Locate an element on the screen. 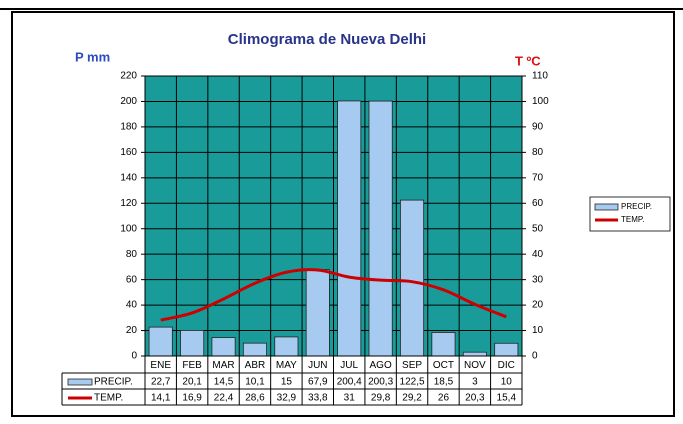  y2-tick-label: 40 is located at coordinates (538, 254).